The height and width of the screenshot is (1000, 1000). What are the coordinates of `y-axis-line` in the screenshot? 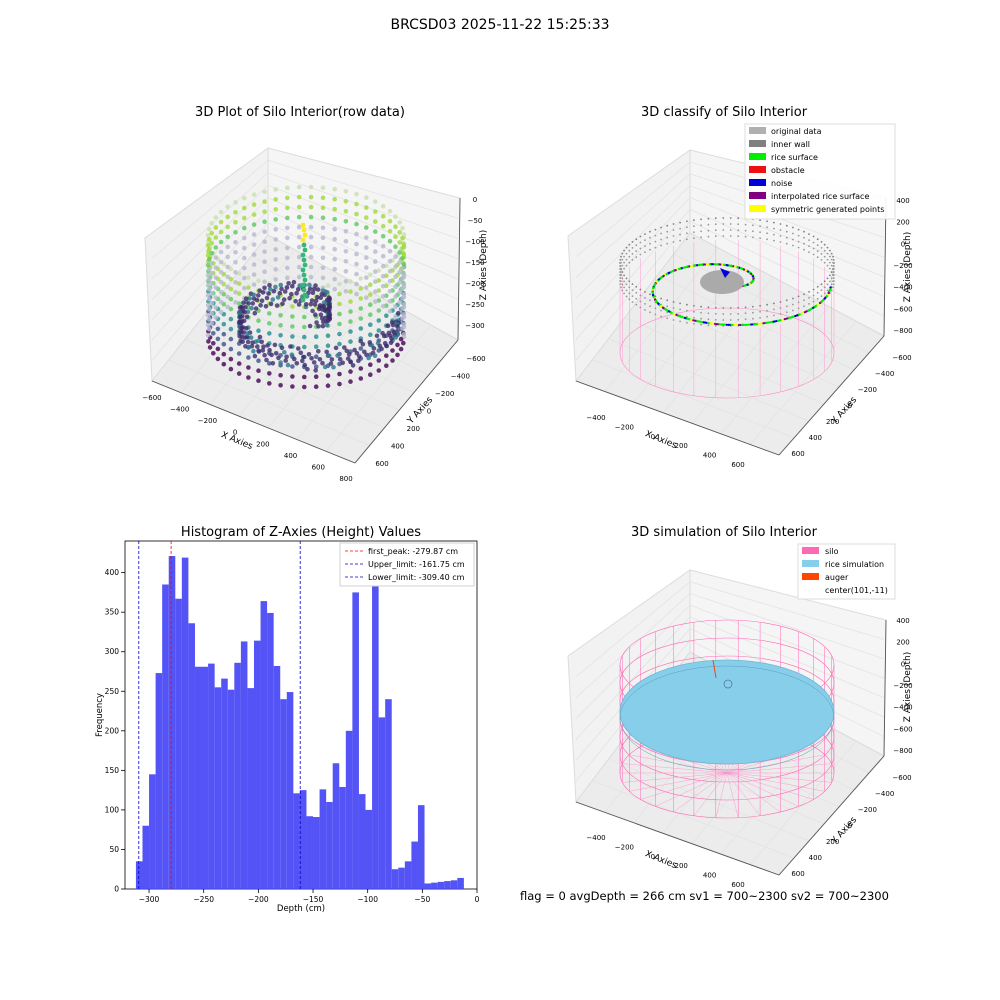 It's located at (406, 401).